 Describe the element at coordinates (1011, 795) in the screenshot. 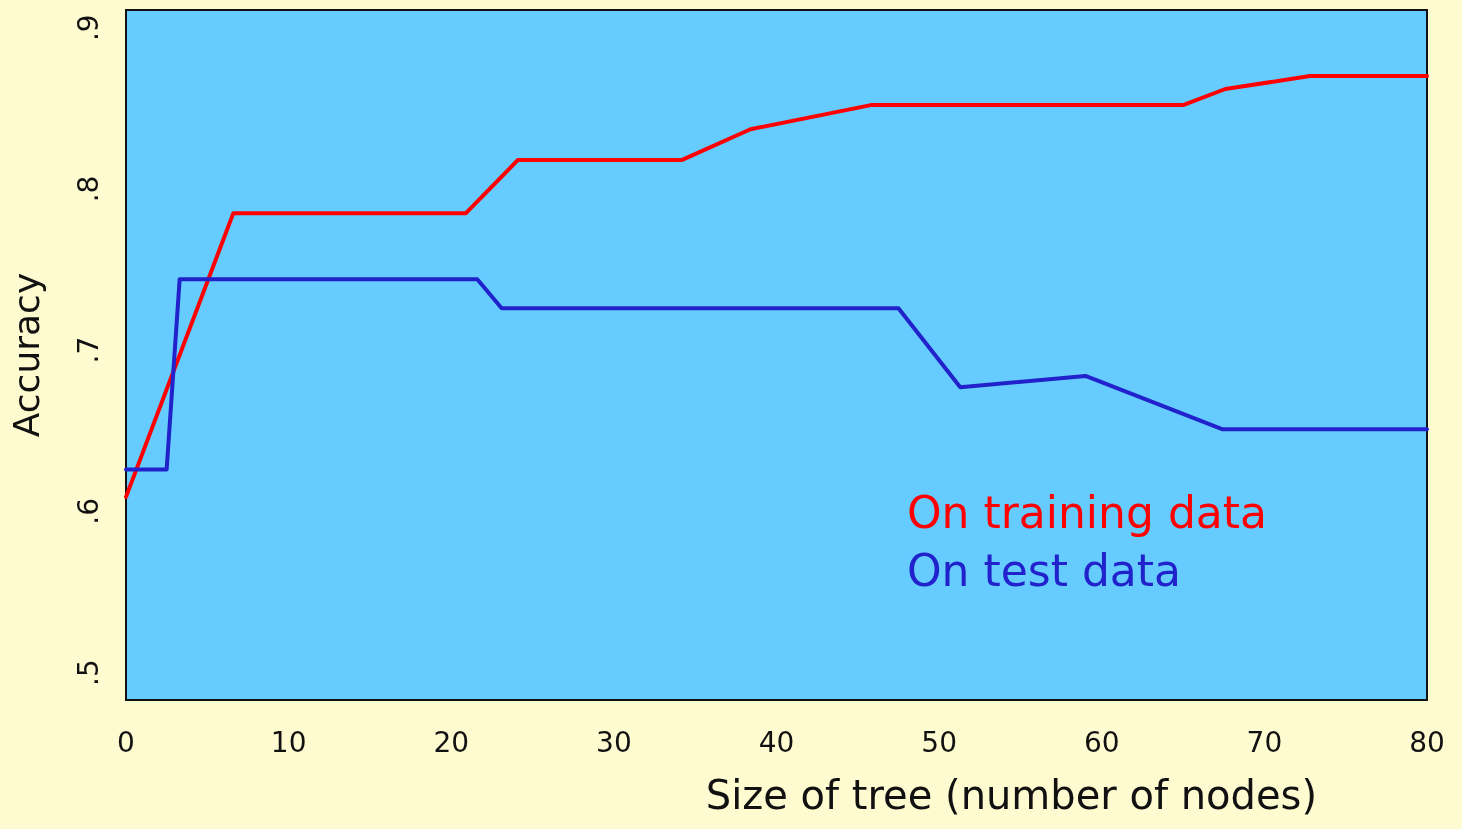

I see `x-axis-title: Size of tree (number of nodes)` at that location.